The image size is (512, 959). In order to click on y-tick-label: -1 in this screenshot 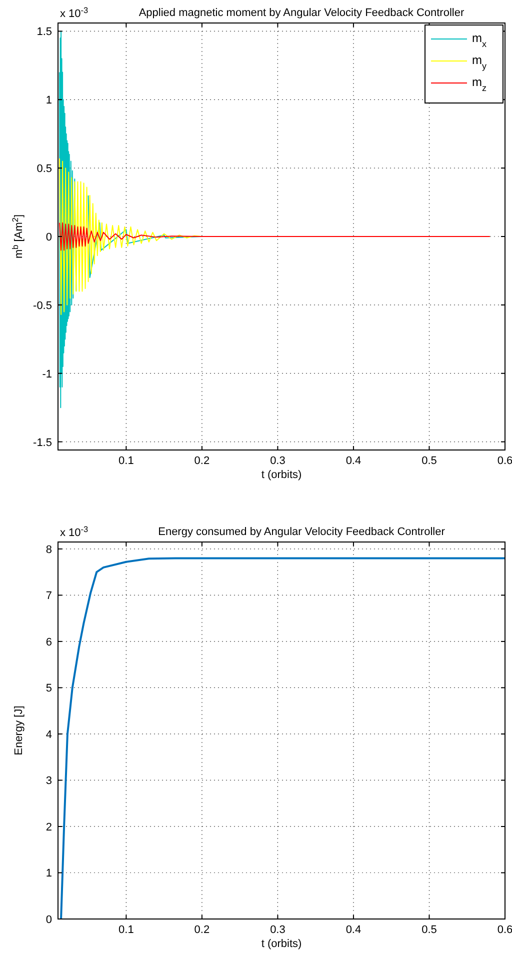, I will do `click(47, 374)`.